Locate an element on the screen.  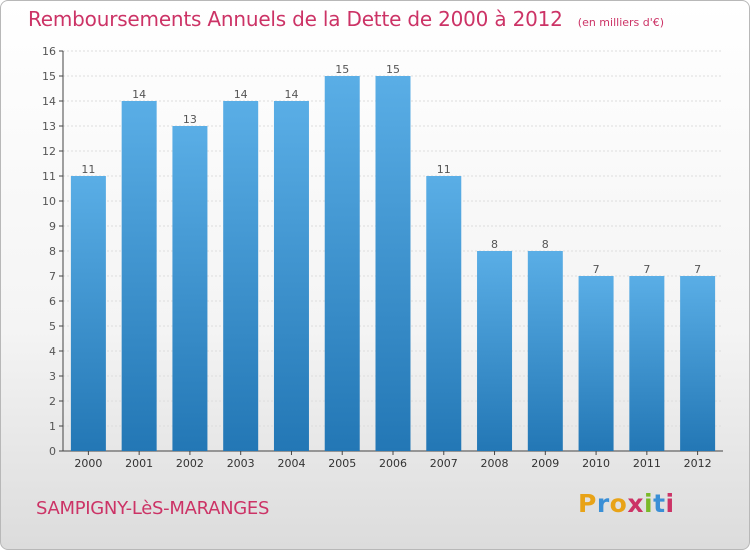
y-tick-label: 14 is located at coordinates (49, 101).